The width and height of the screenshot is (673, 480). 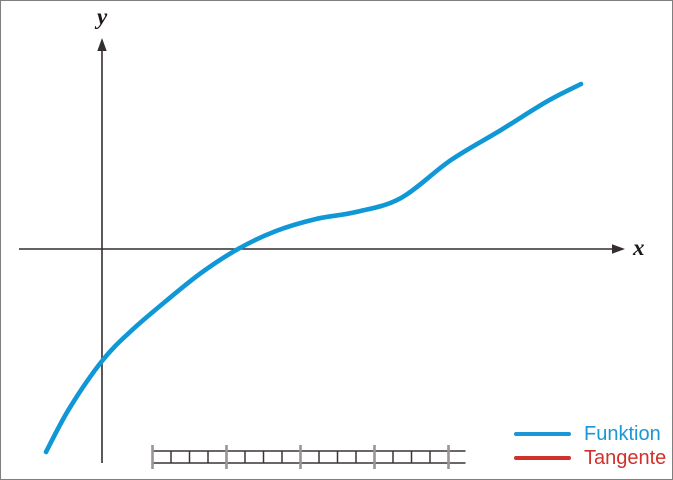 What do you see at coordinates (618, 249) in the screenshot?
I see `x-axis-arrowhead-icon` at bounding box center [618, 249].